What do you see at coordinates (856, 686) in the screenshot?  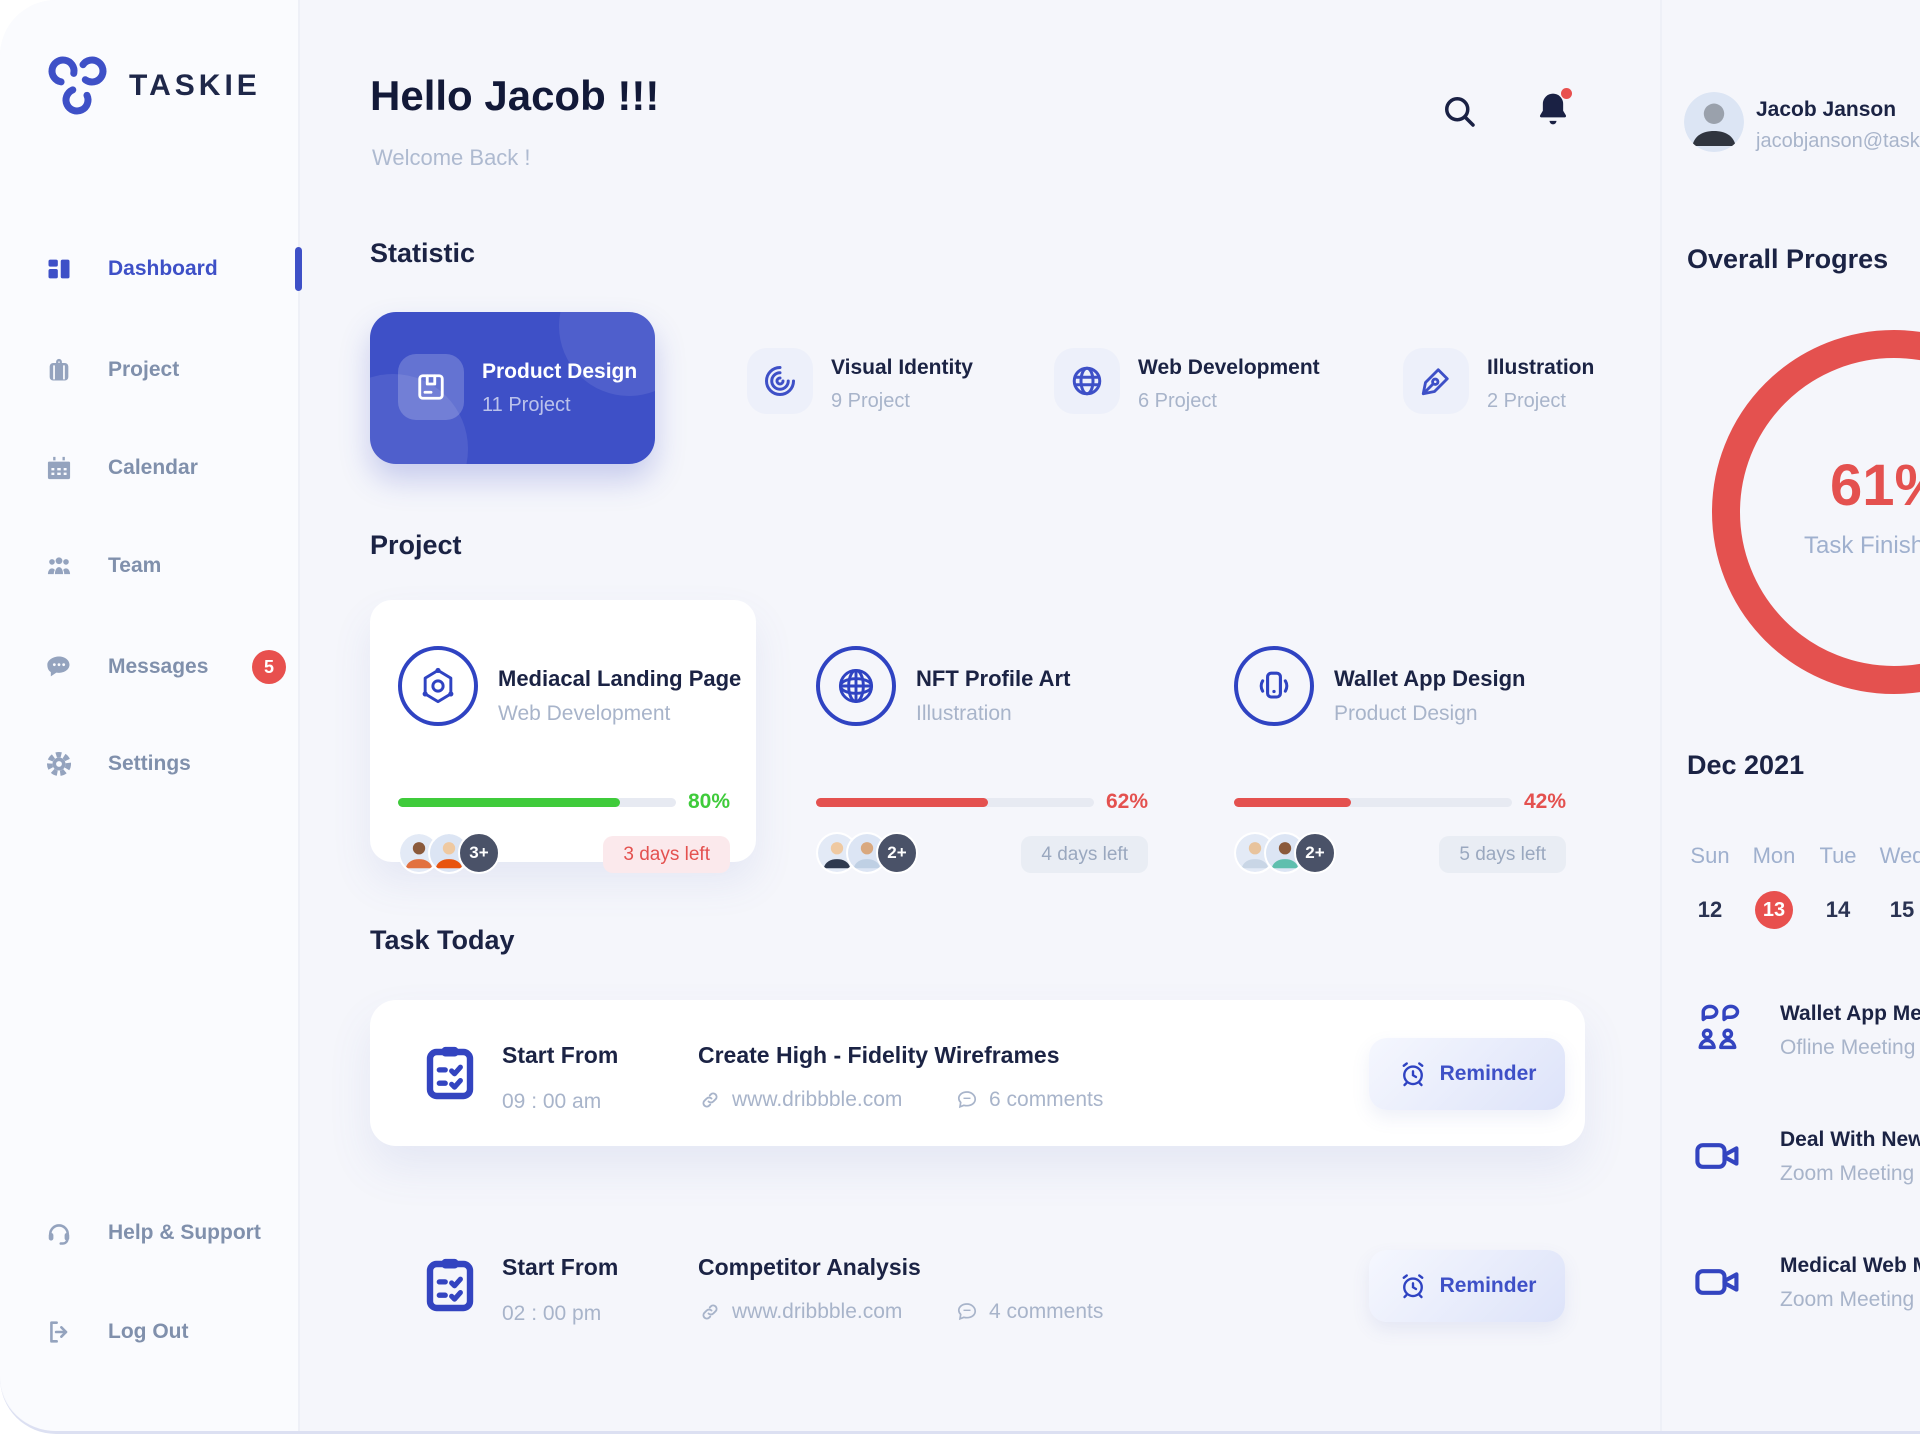 I see `globe-wireframe-icon` at bounding box center [856, 686].